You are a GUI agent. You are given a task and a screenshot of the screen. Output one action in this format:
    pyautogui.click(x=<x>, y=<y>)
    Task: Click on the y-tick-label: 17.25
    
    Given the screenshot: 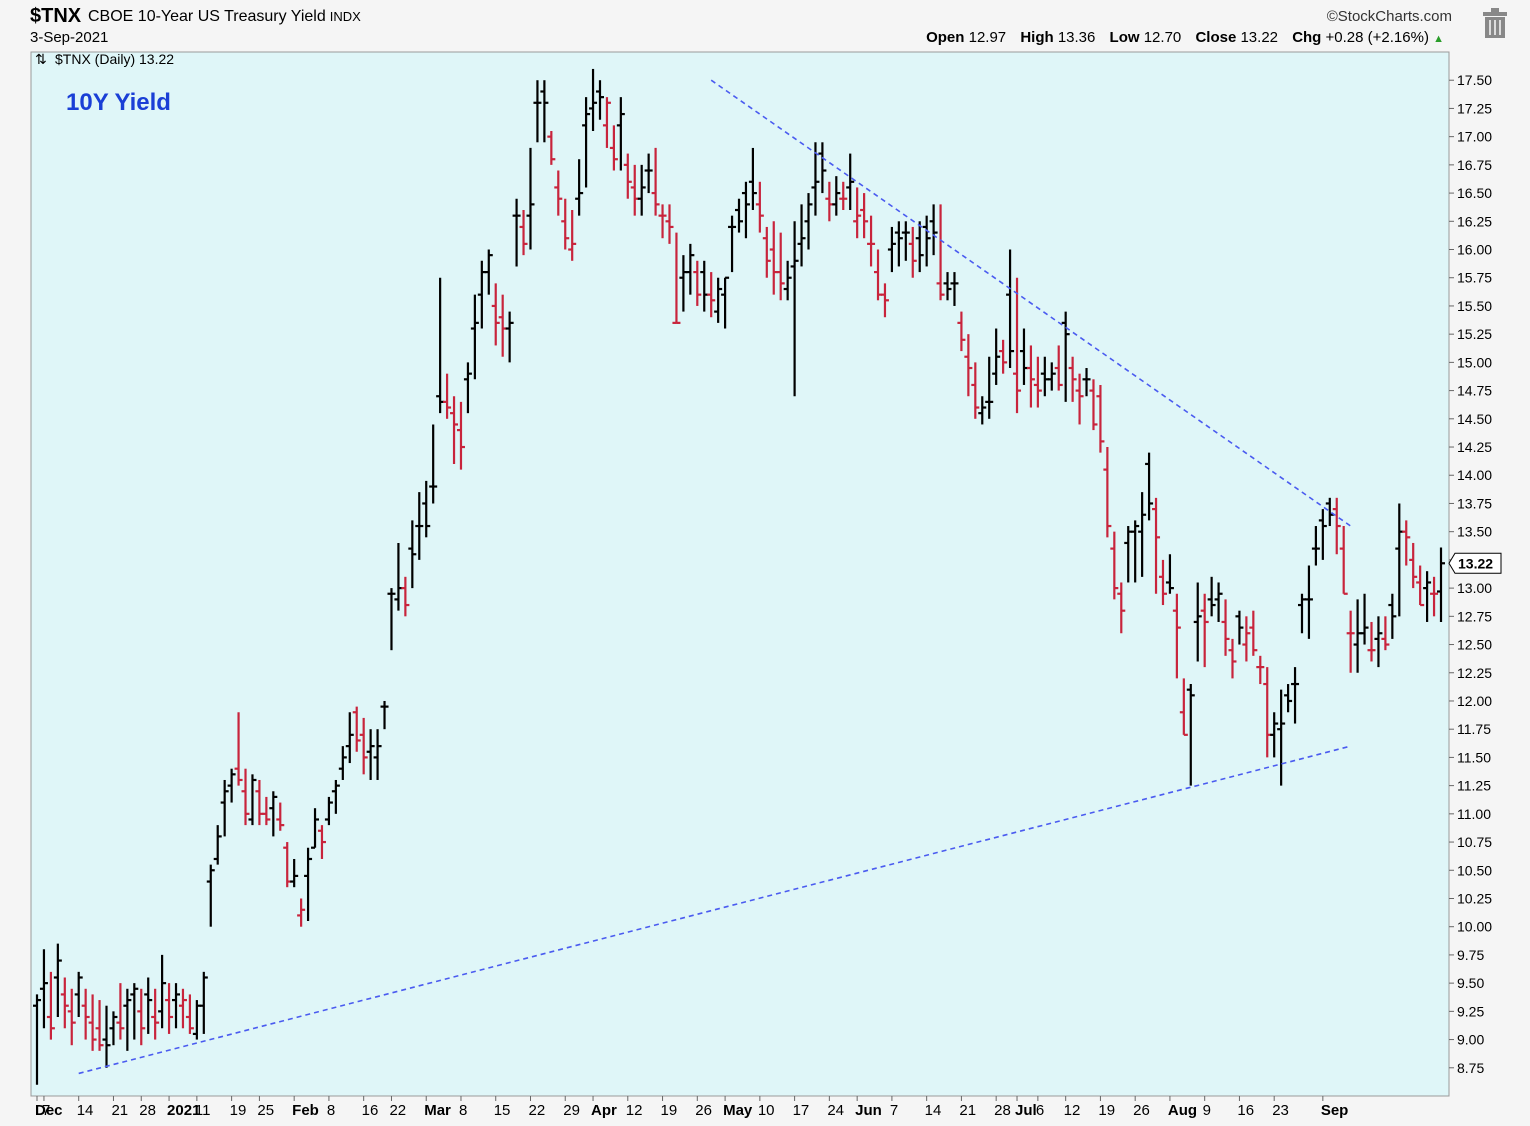 What is the action you would take?
    pyautogui.click(x=1474, y=108)
    